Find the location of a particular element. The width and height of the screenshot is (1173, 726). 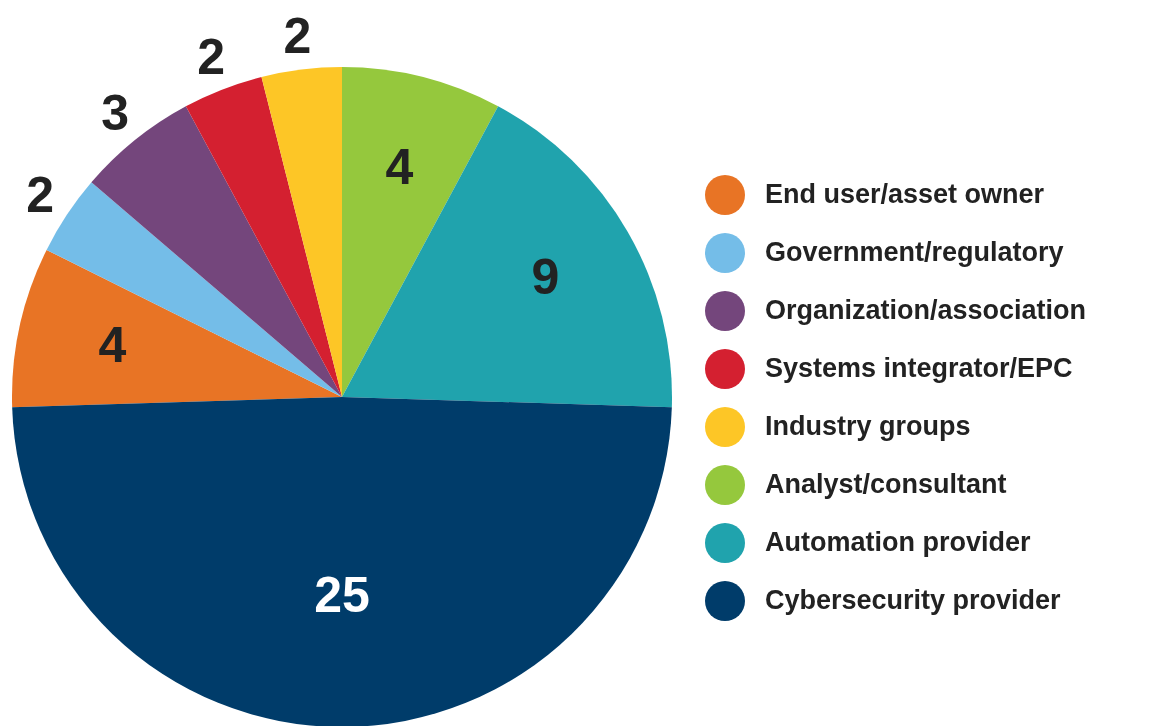

legend-label: Industry groups is located at coordinates (868, 426).